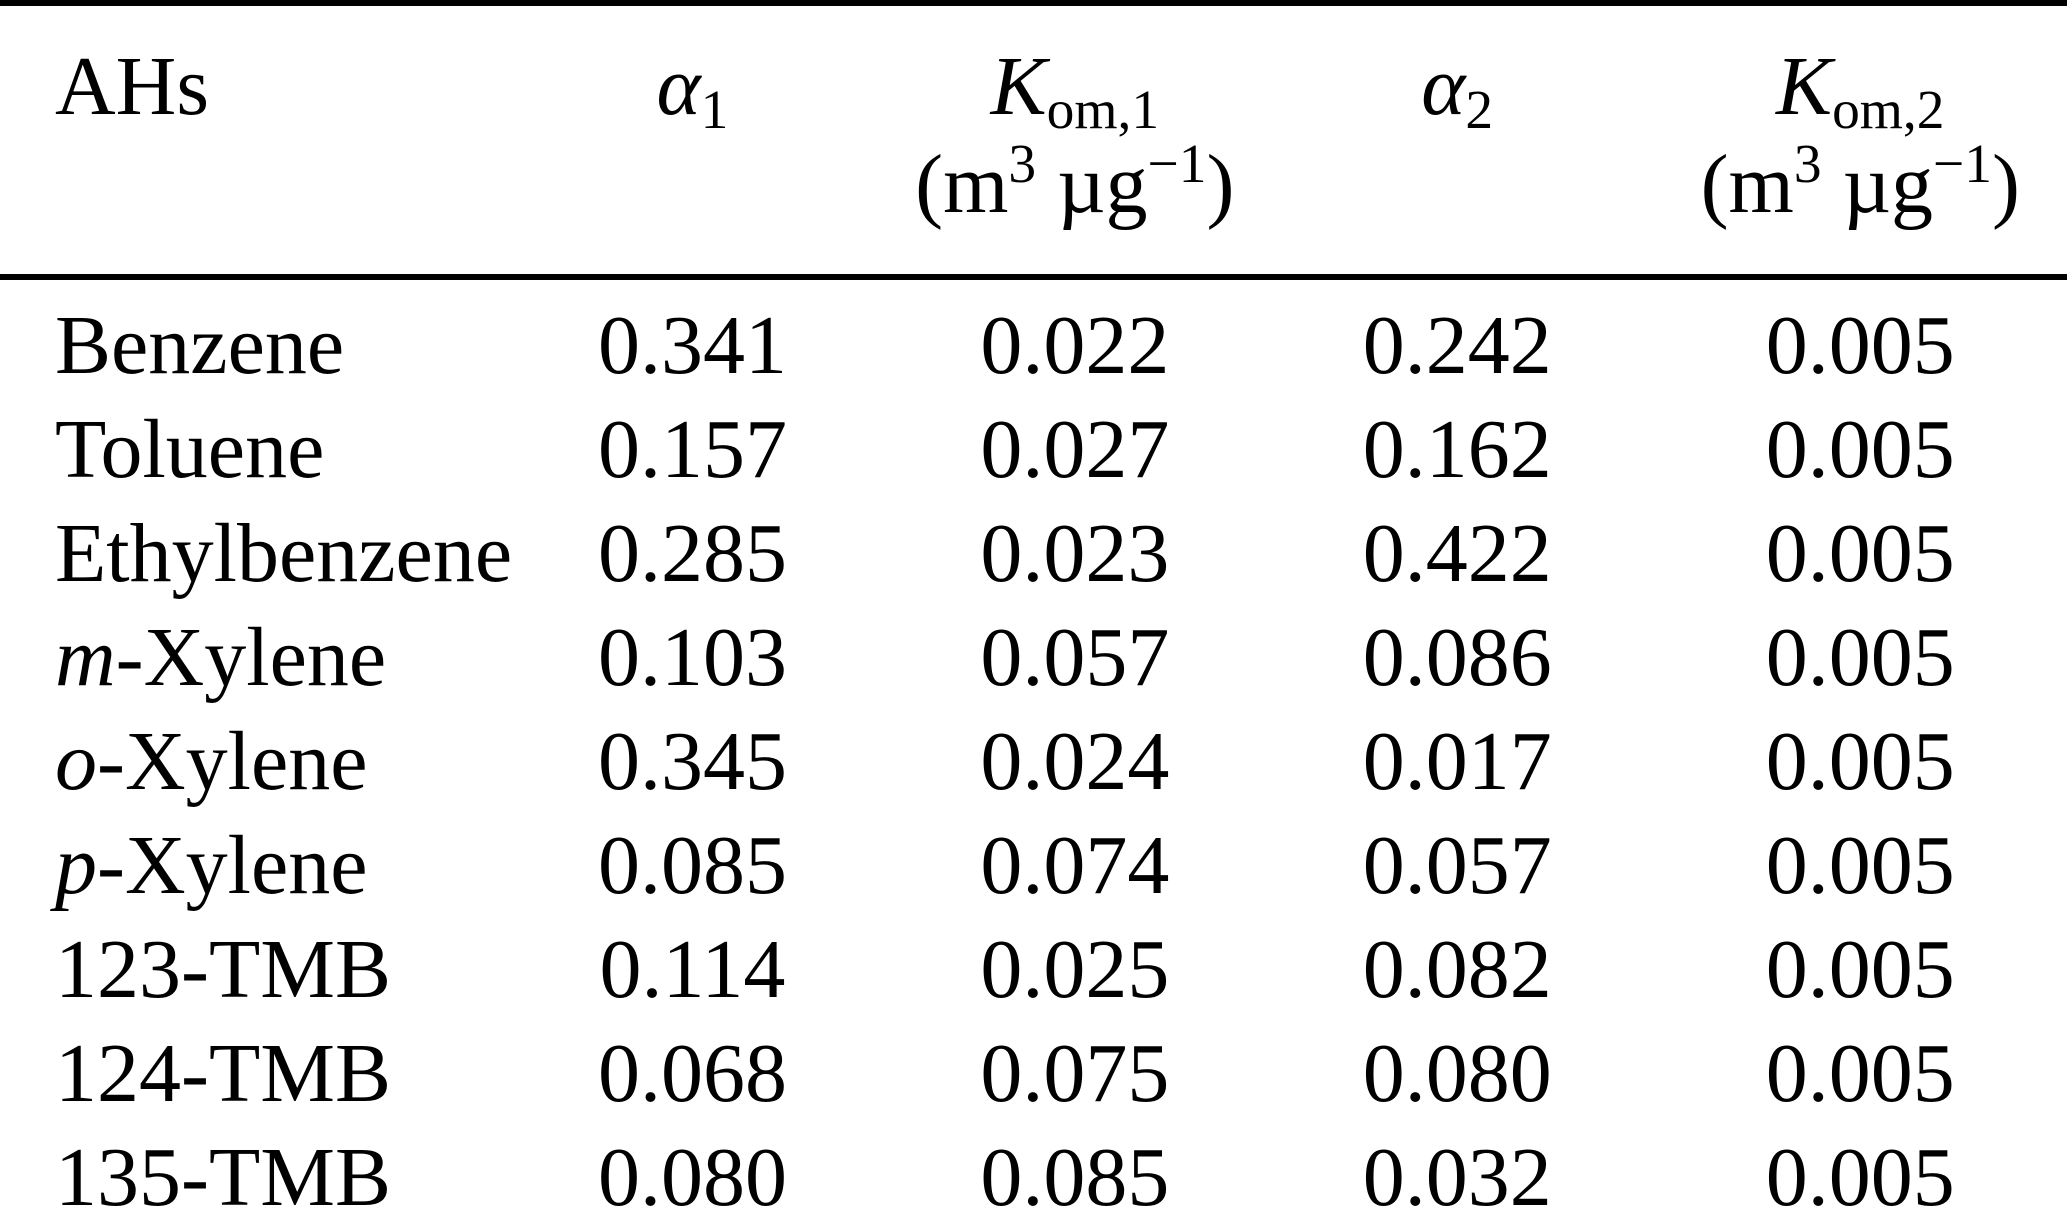 This screenshot has height=1231, width=2067. I want to click on compound-name-cell: p-Xylene, so click(248, 866).